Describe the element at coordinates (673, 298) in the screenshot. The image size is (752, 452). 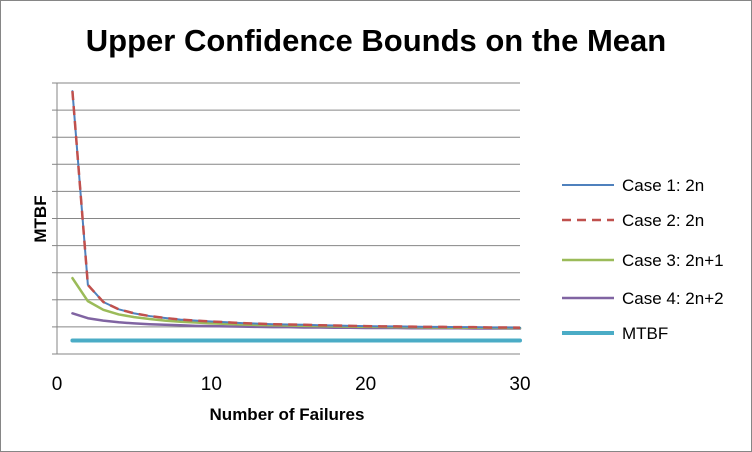
I see `legend-label: Case 4: 2n+2` at that location.